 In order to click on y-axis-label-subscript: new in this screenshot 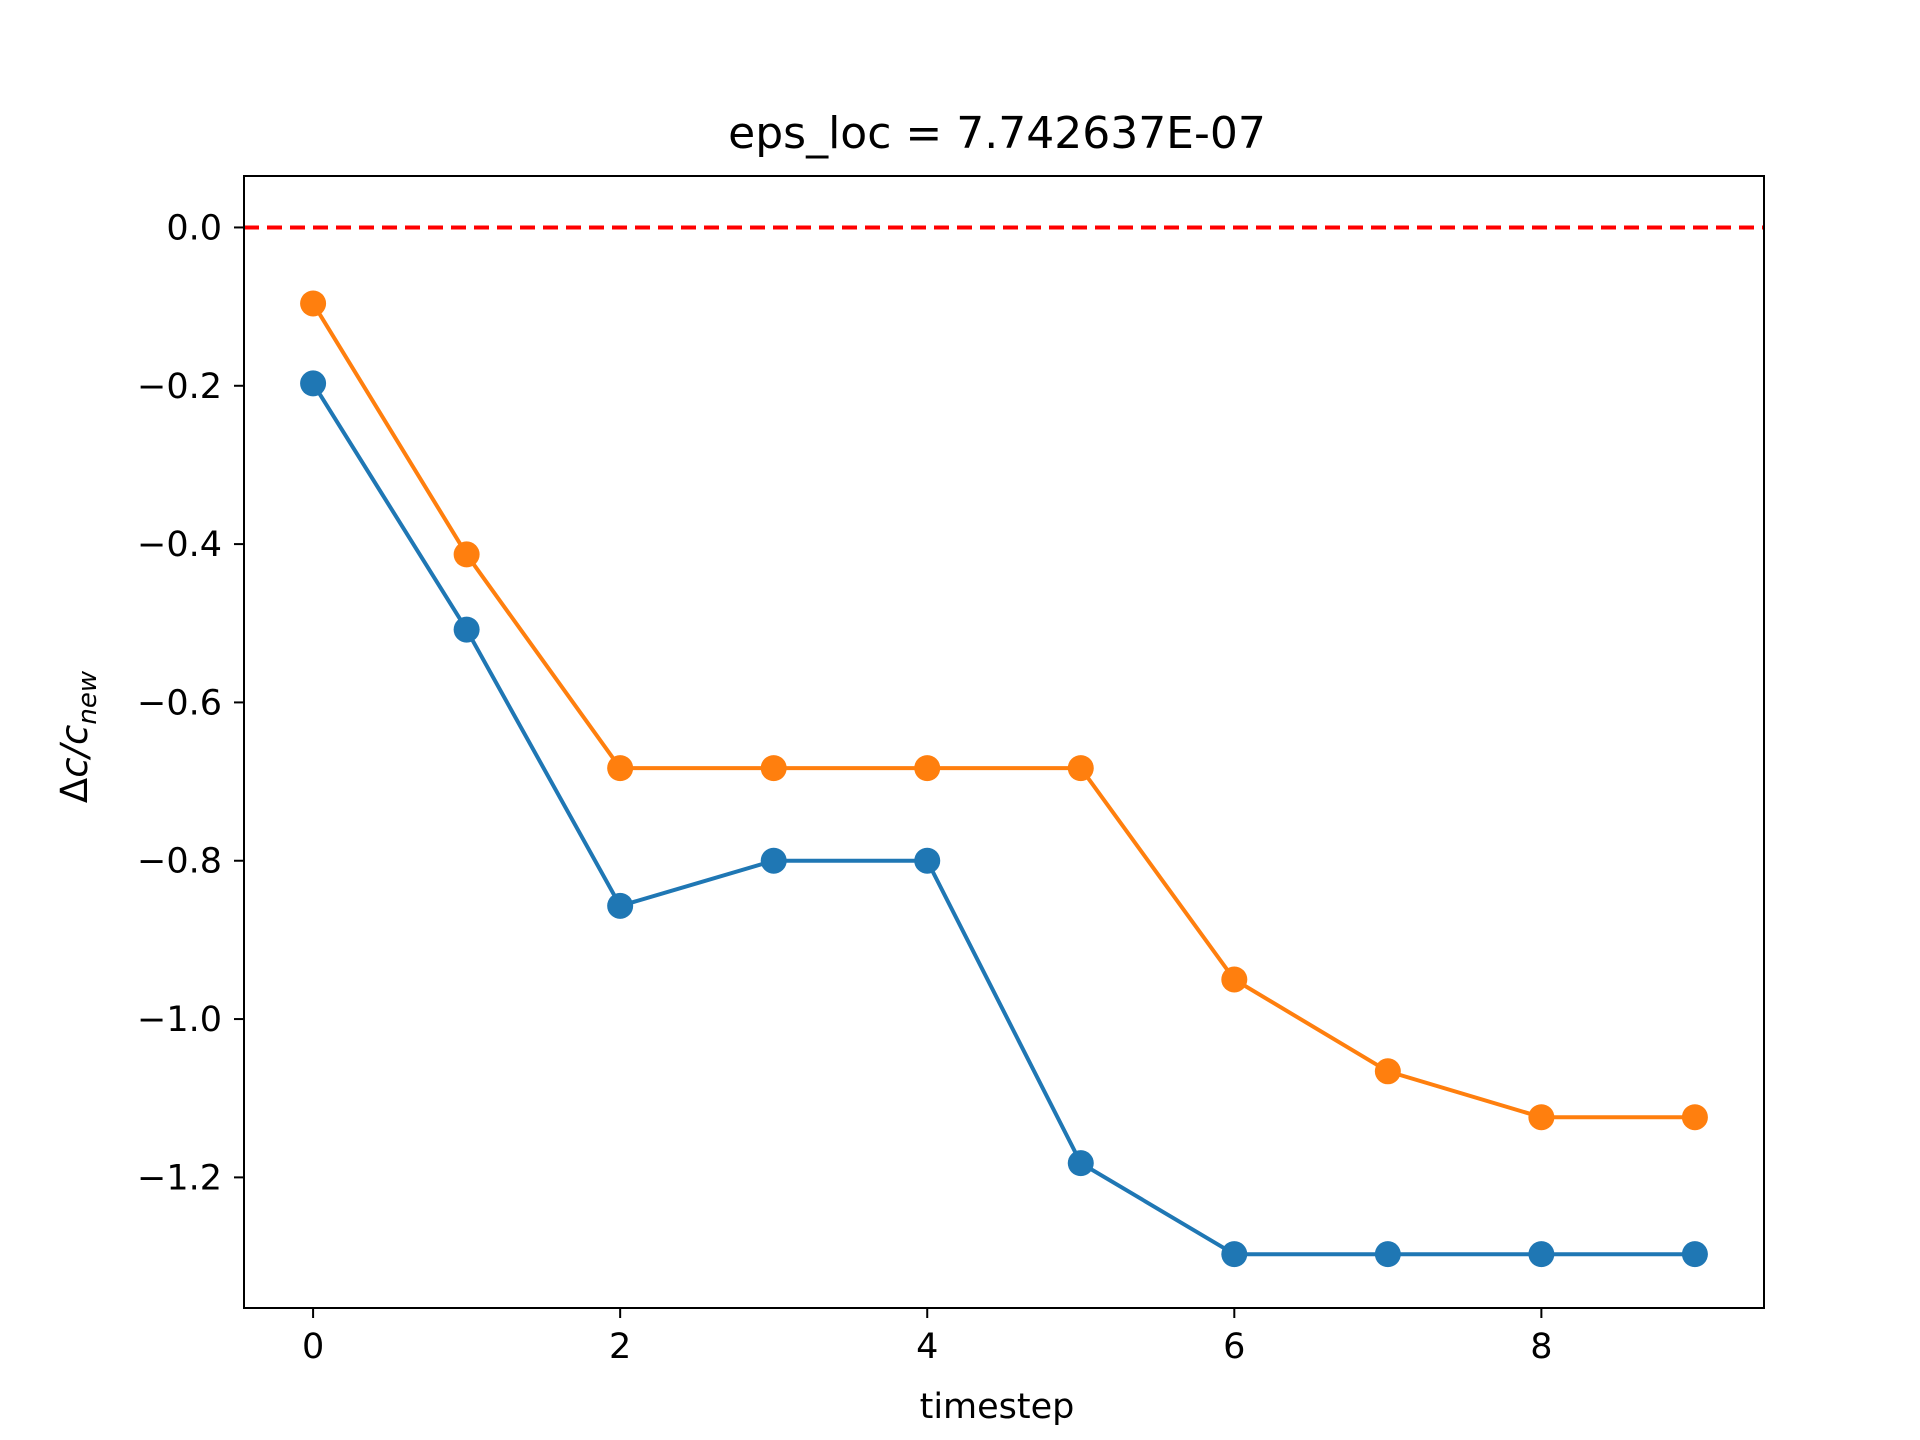, I will do `click(88, 697)`.